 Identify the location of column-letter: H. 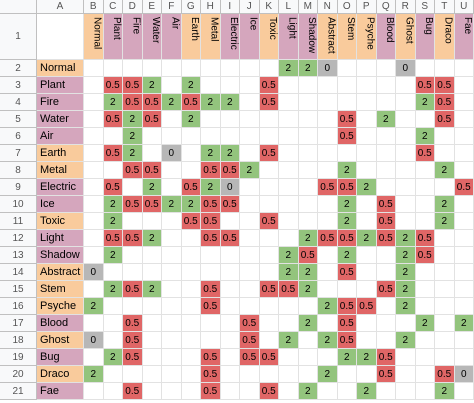
(211, 7).